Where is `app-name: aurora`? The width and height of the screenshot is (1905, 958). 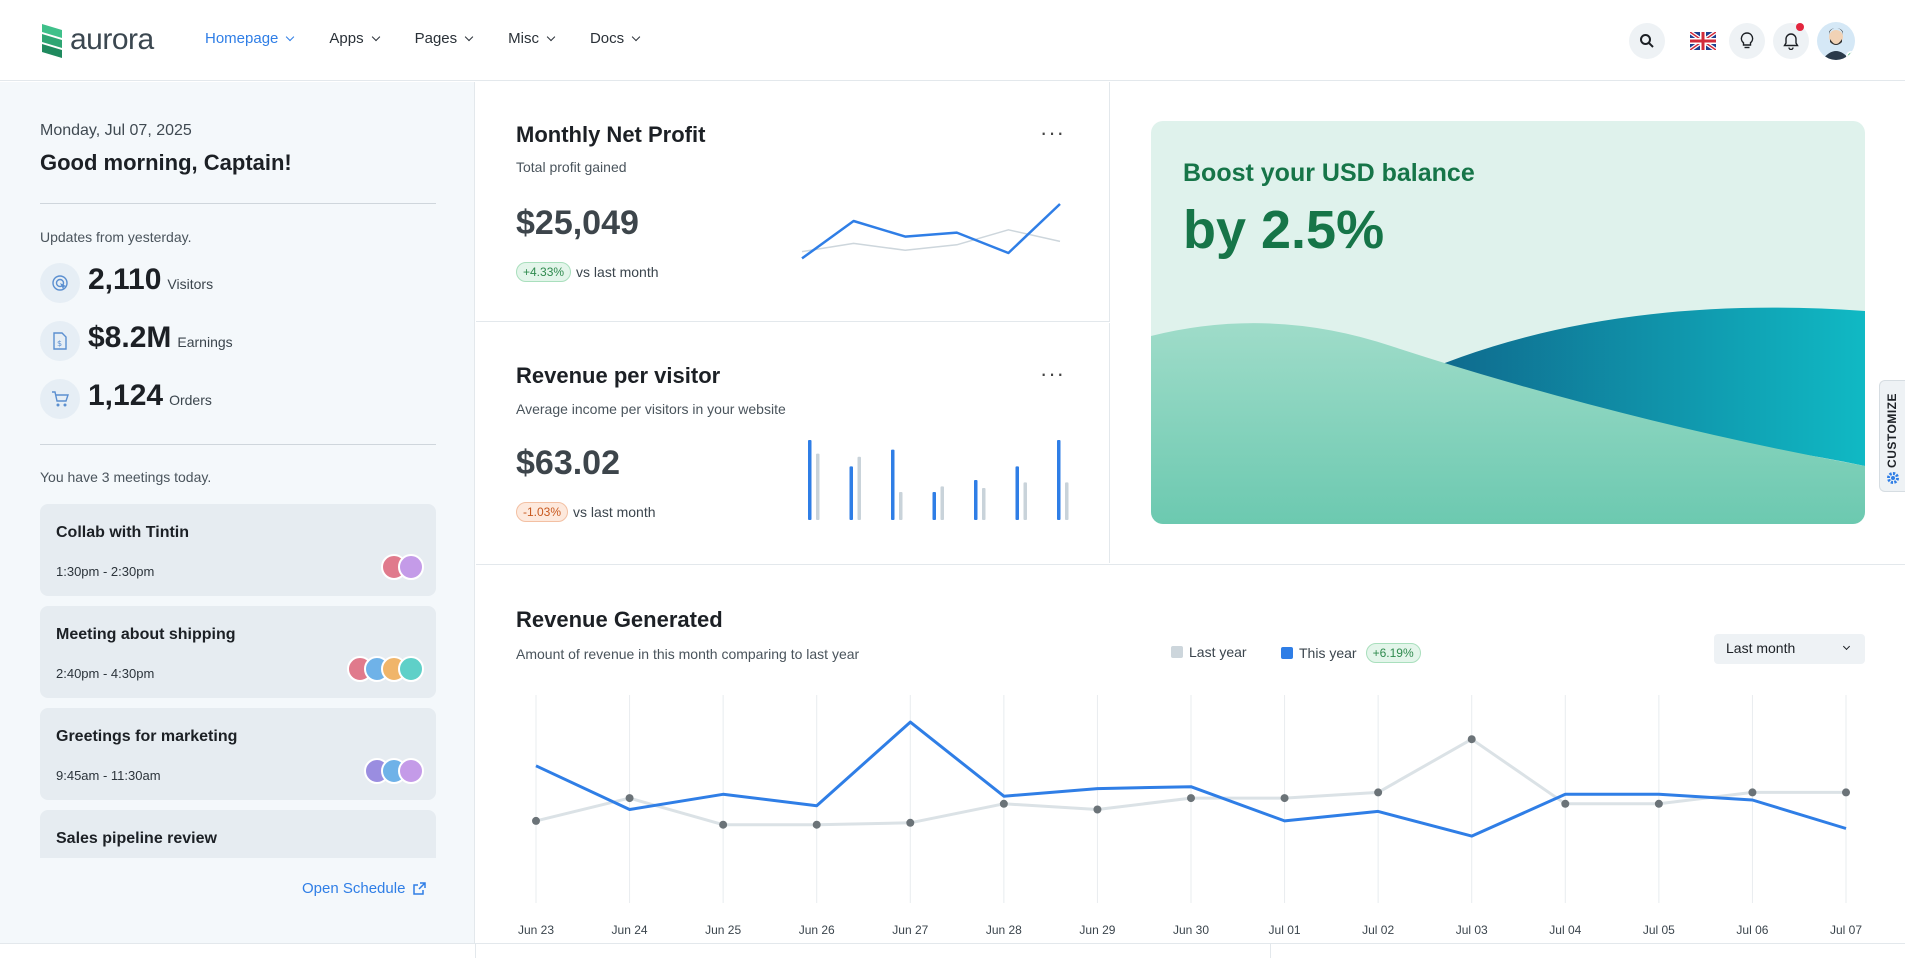
app-name: aurora is located at coordinates (112, 39).